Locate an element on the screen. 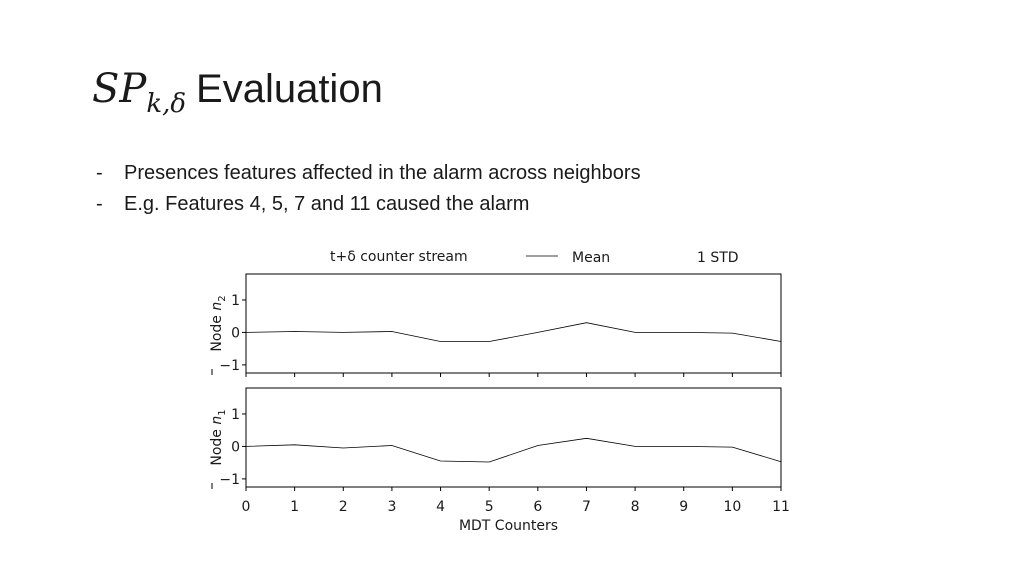  subplot-1-ytick-label: 0 is located at coordinates (235, 333).